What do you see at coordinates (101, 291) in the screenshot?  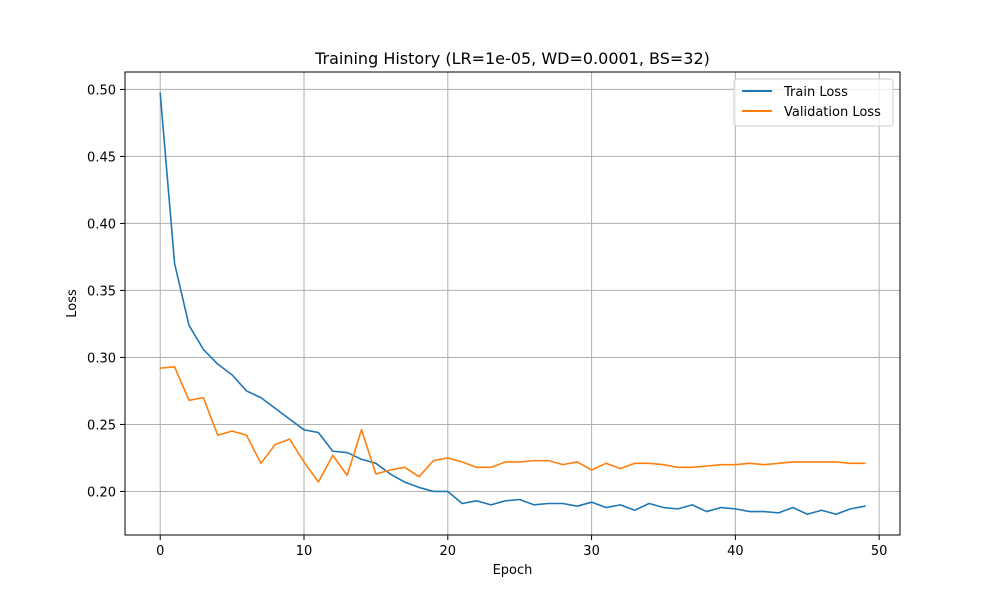 I see `y-tick-label: 0.35` at bounding box center [101, 291].